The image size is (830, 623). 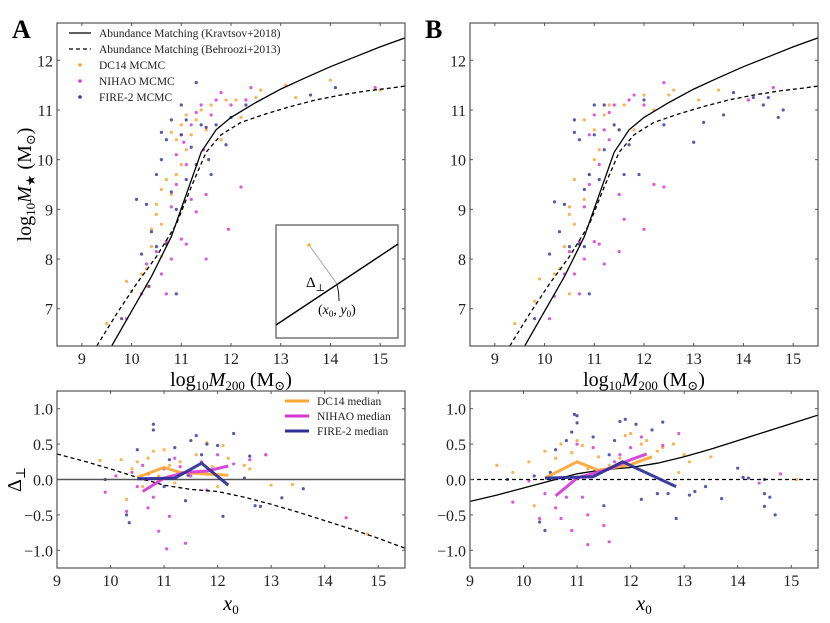 I want to click on plot-area, so click(x=231, y=486).